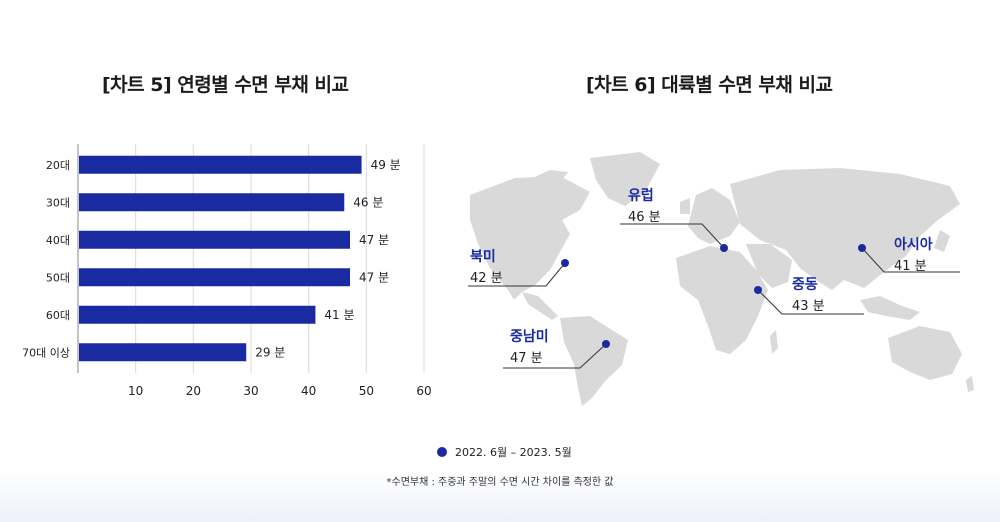 The height and width of the screenshot is (522, 1000). I want to click on europe-label: 유럽, so click(641, 196).